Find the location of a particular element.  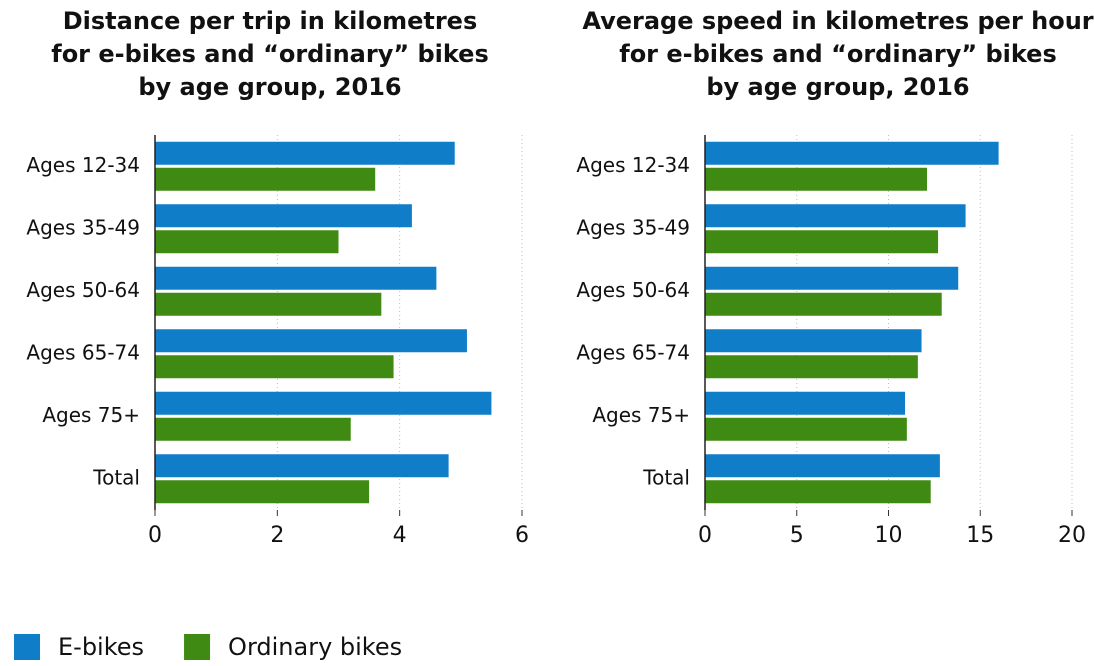

legend-label: E-bikes is located at coordinates (101, 647).